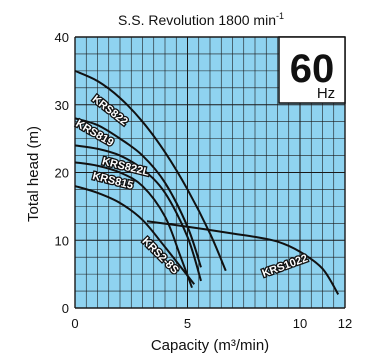 This screenshot has height=356, width=376. I want to click on curve-krs815, so click(133, 225).